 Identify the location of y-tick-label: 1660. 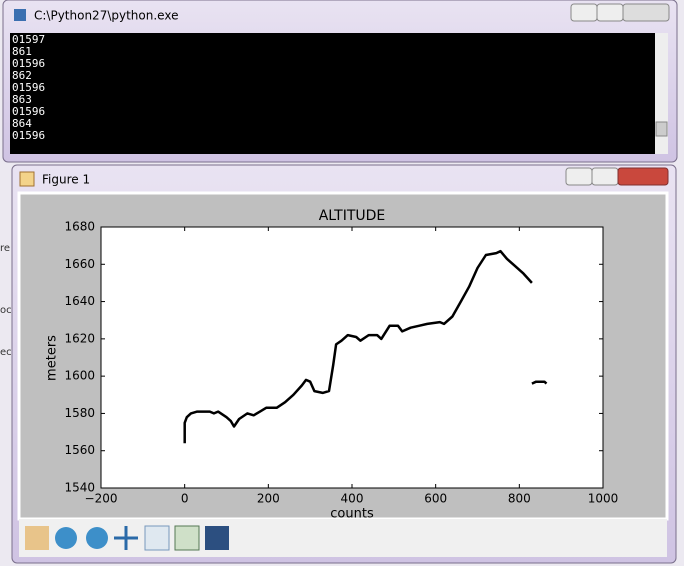
(79, 264).